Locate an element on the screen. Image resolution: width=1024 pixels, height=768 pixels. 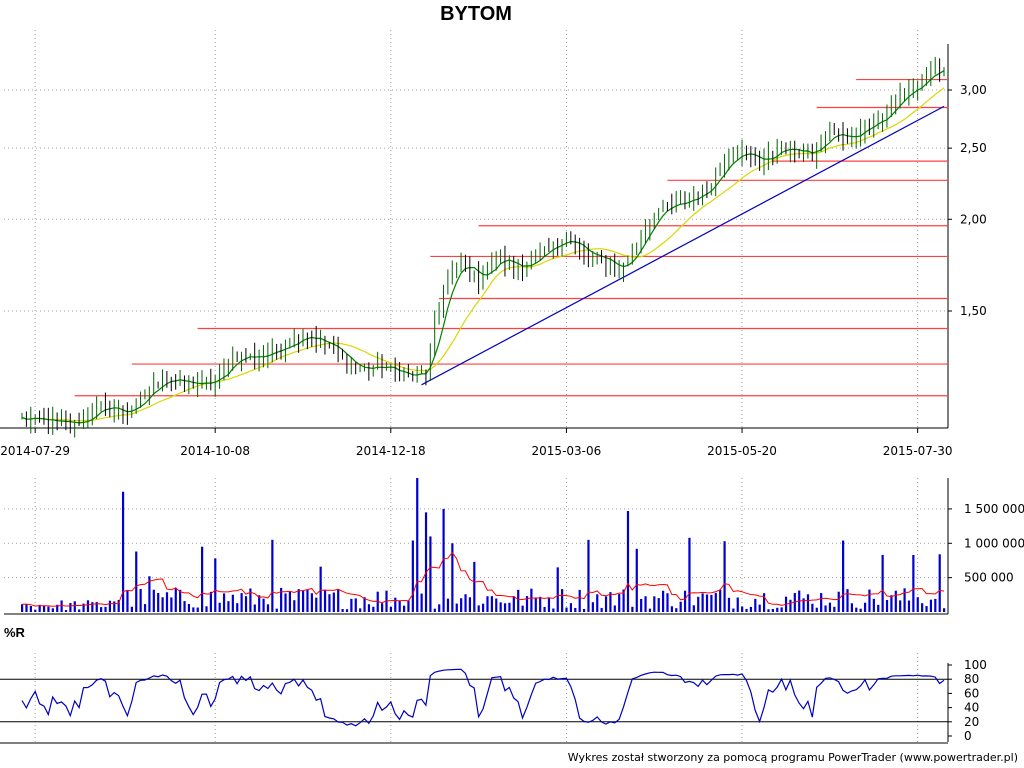
wr-y-tick-label: 40 is located at coordinates (971, 708).